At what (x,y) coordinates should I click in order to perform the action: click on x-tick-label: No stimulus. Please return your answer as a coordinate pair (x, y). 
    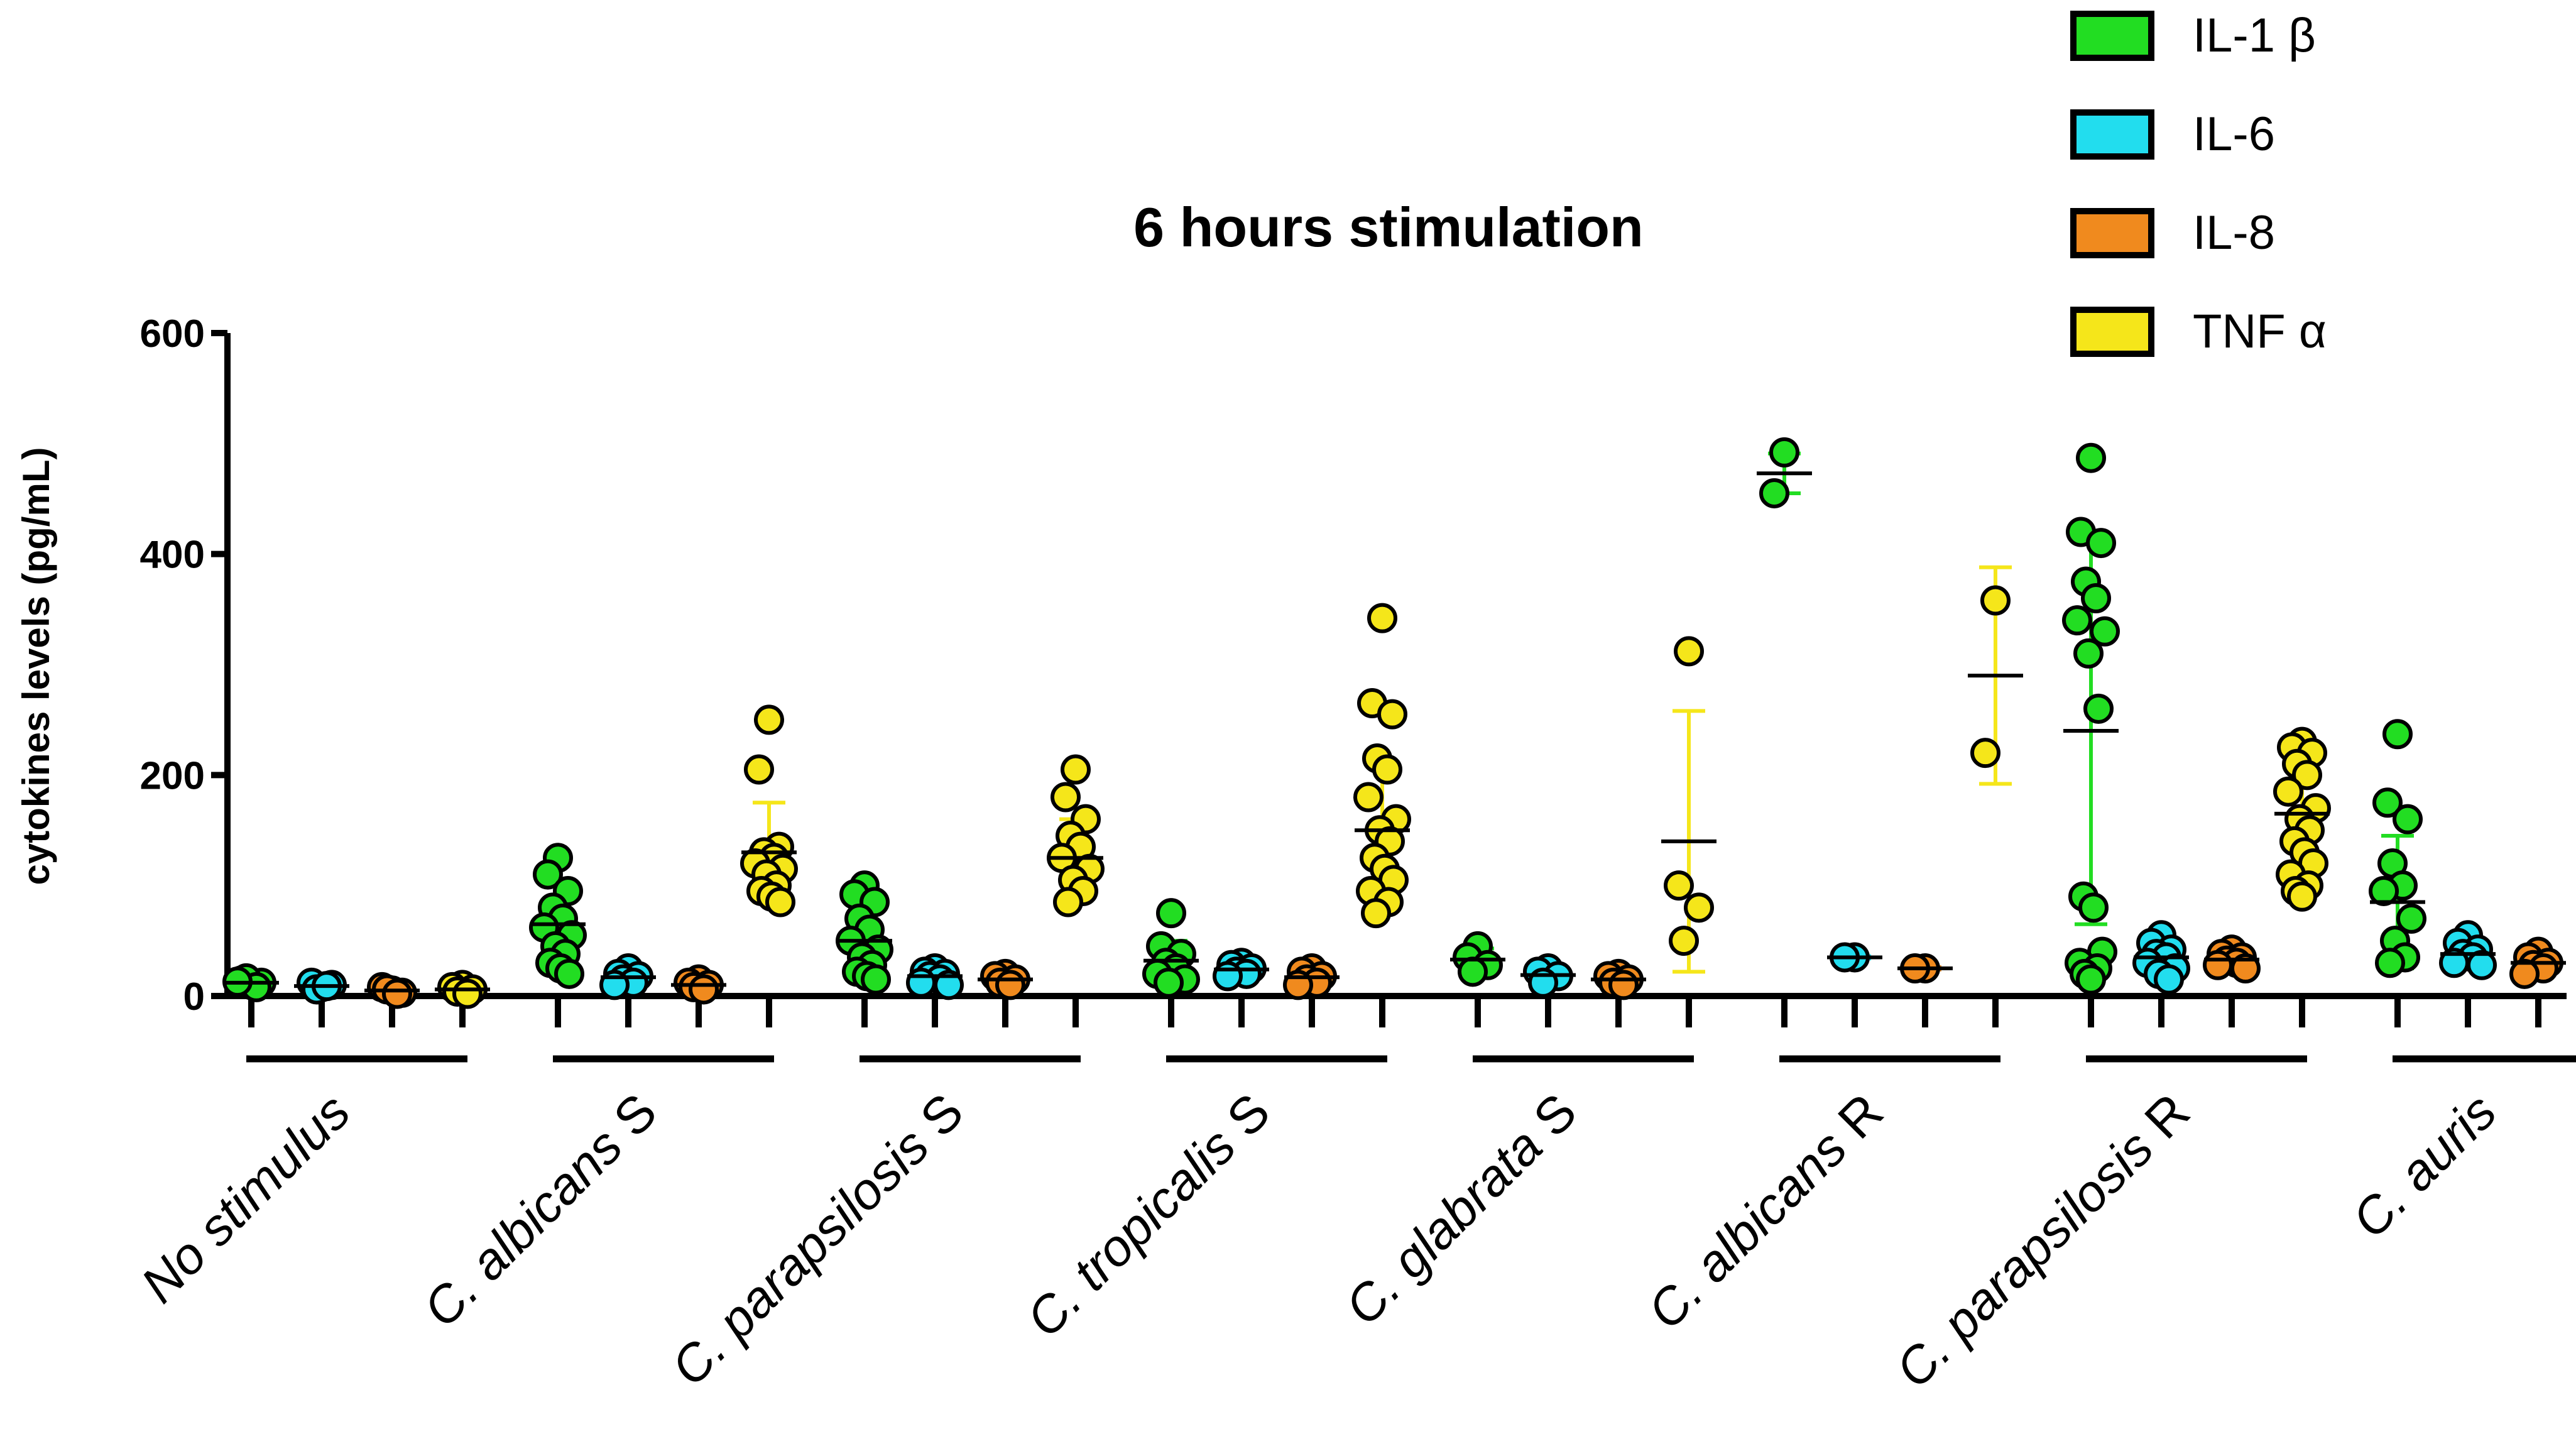
    Looking at the image, I should click on (246, 1198).